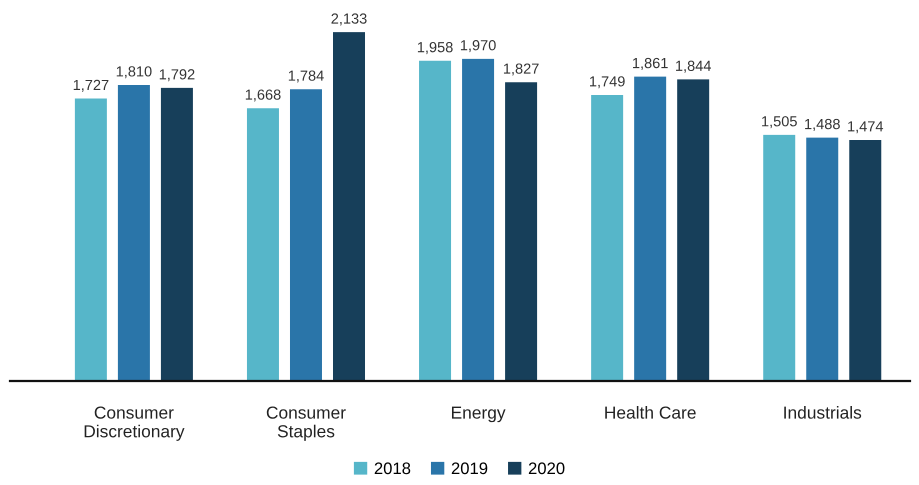  I want to click on x-tick-label: Industrials, so click(823, 412).